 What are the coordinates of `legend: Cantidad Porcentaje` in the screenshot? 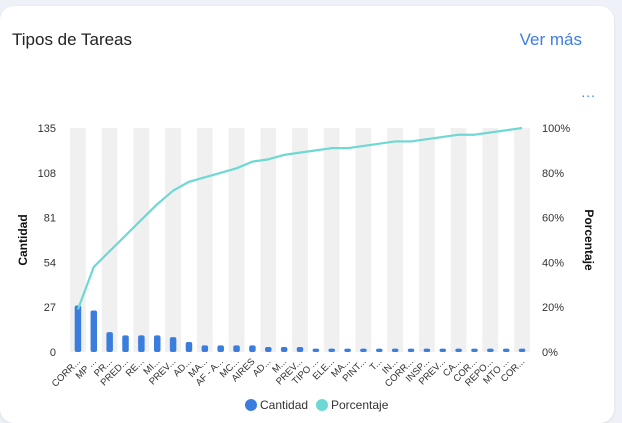 It's located at (317, 405).